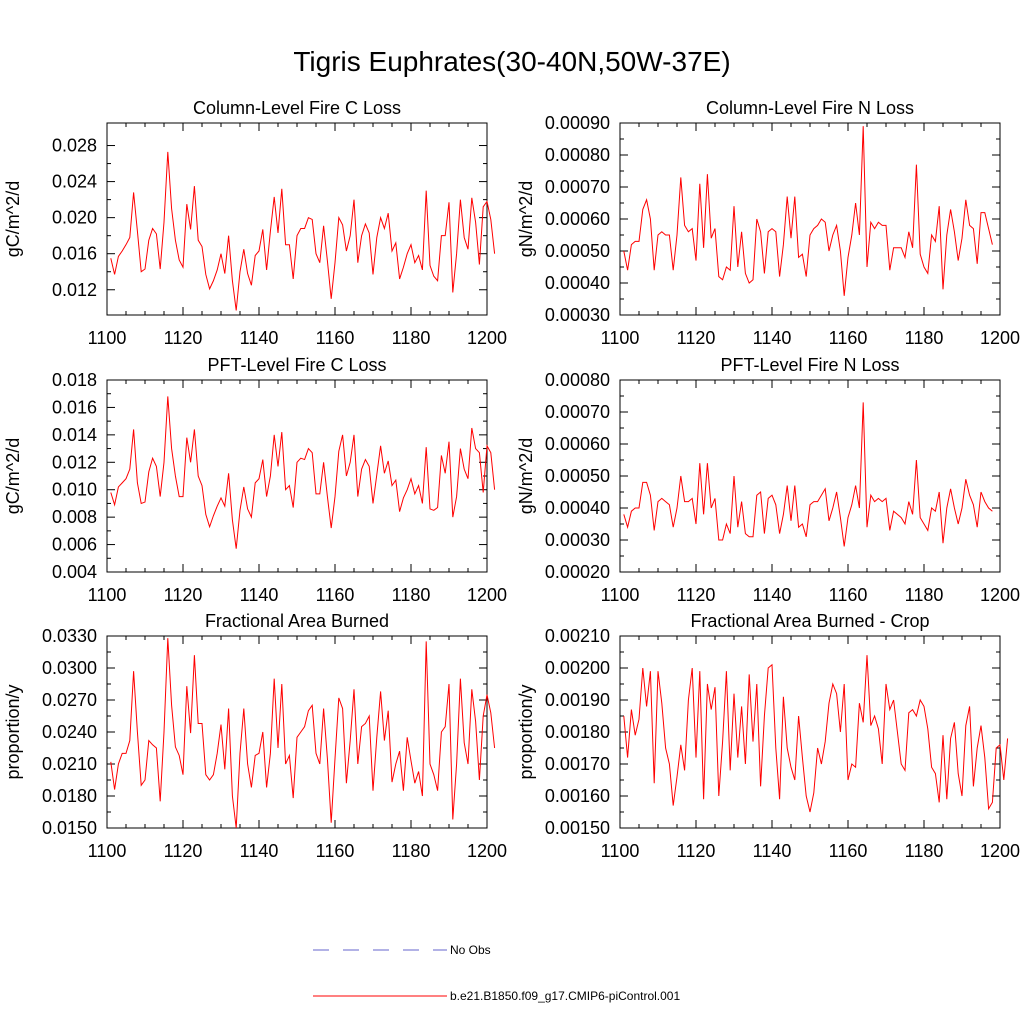  Describe the element at coordinates (296, 365) in the screenshot. I see `panel-title: PFT-Level Fire C Loss` at that location.